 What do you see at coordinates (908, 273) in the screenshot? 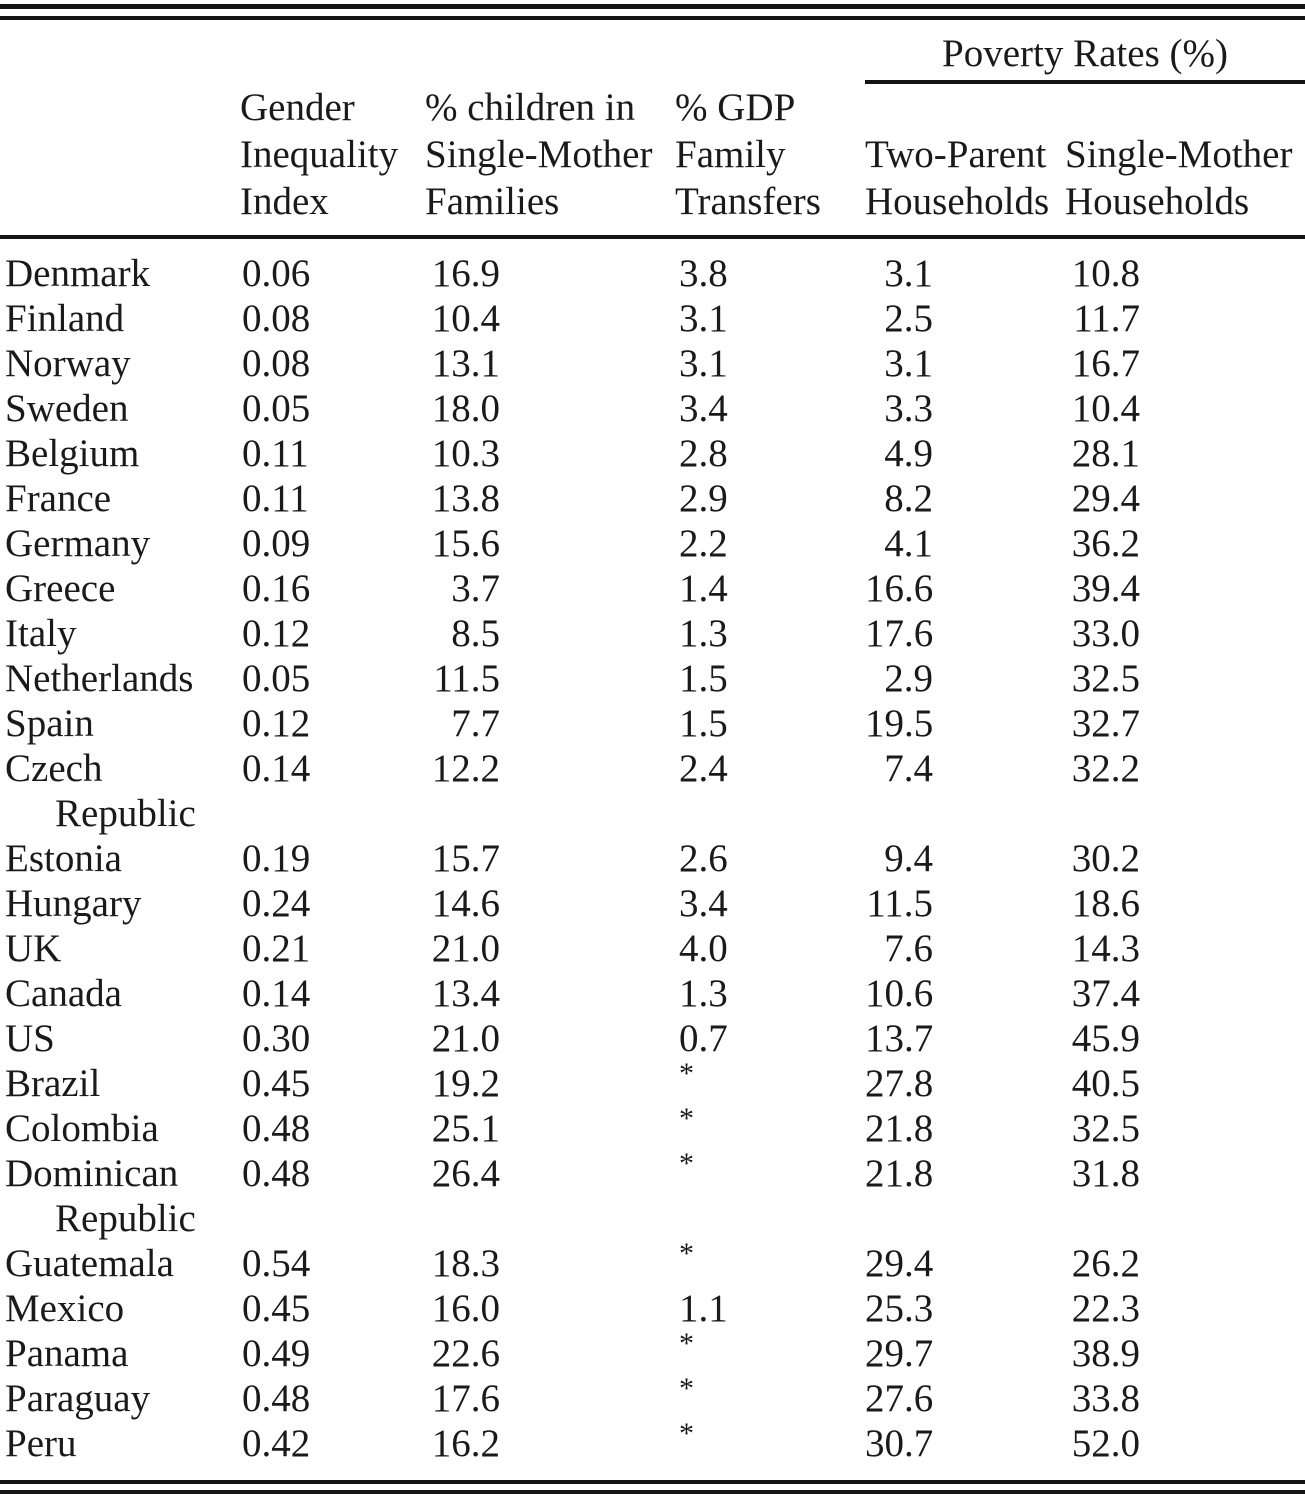
I see `two-parent-cell: 3.1` at bounding box center [908, 273].